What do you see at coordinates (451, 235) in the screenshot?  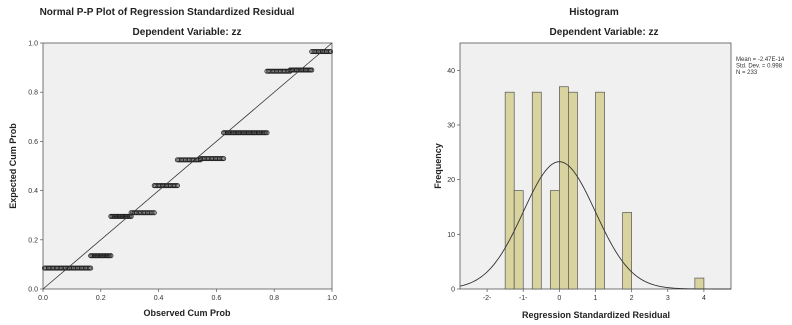 I see `hist-y-tick-label: 10` at bounding box center [451, 235].